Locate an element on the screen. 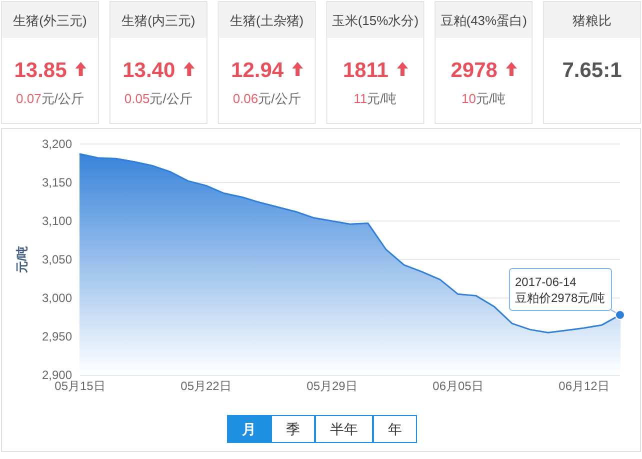 The height and width of the screenshot is (459, 642). text: 玉米(15%水分) is located at coordinates (375, 20).